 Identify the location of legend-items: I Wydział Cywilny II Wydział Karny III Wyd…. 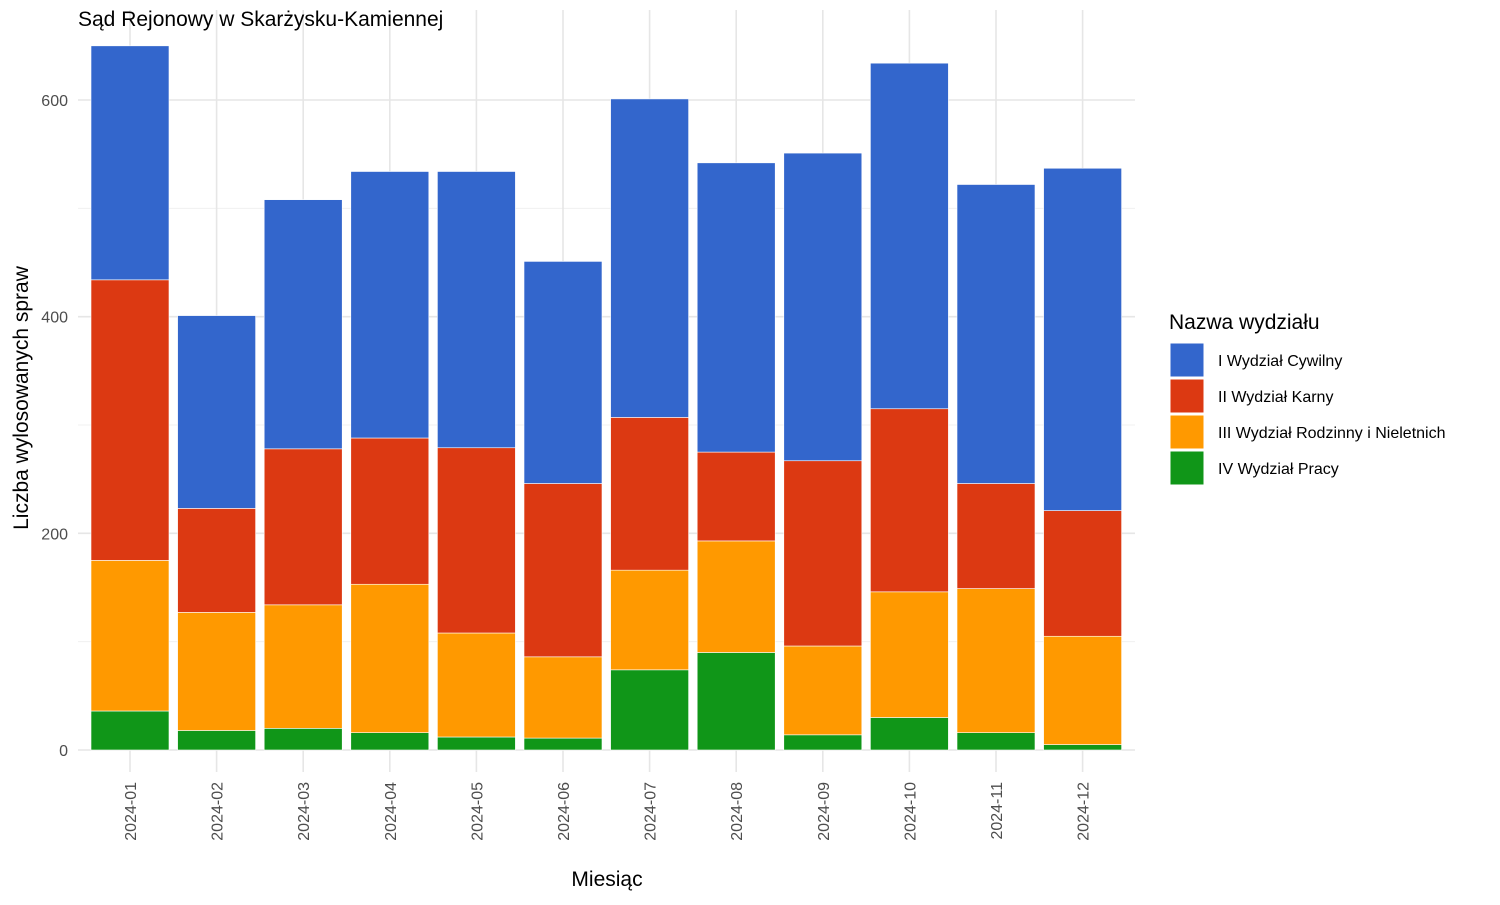
(1307, 414).